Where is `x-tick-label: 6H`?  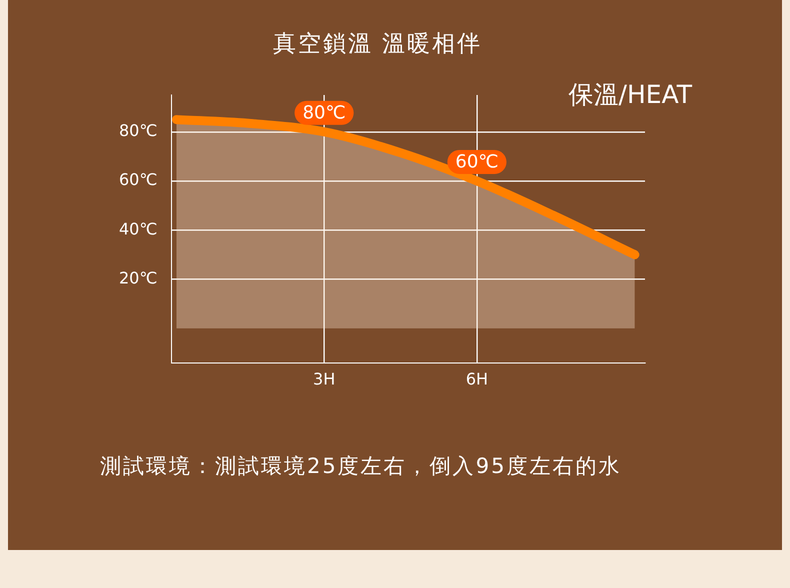 x-tick-label: 6H is located at coordinates (477, 379).